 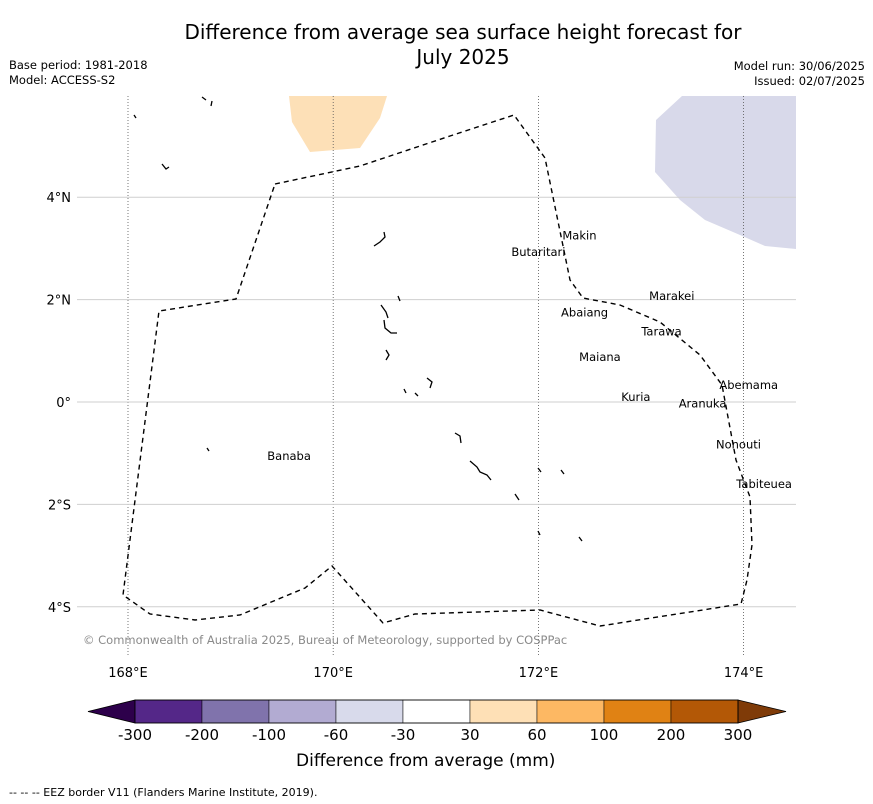 What do you see at coordinates (539, 673) in the screenshot?
I see `lon-tick-label: 172°E` at bounding box center [539, 673].